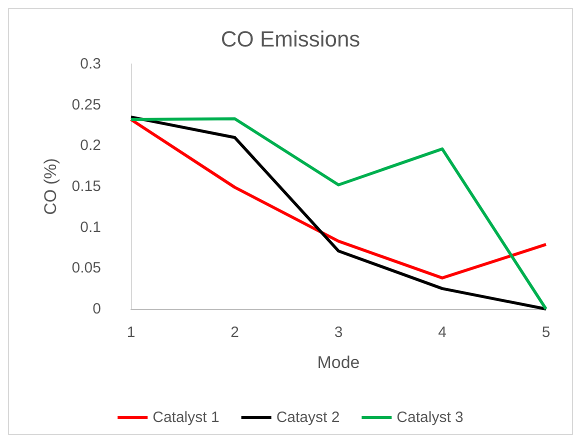 The width and height of the screenshot is (581, 443). Describe the element at coordinates (338, 362) in the screenshot. I see `x-axis-title: Mode` at that location.